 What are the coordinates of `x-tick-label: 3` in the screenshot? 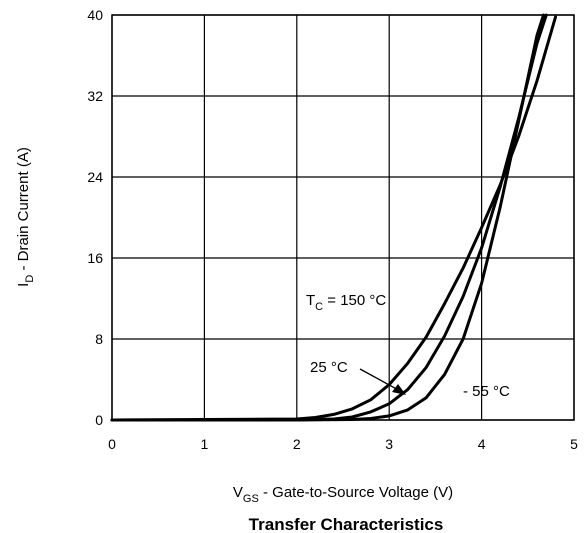 It's located at (389, 444).